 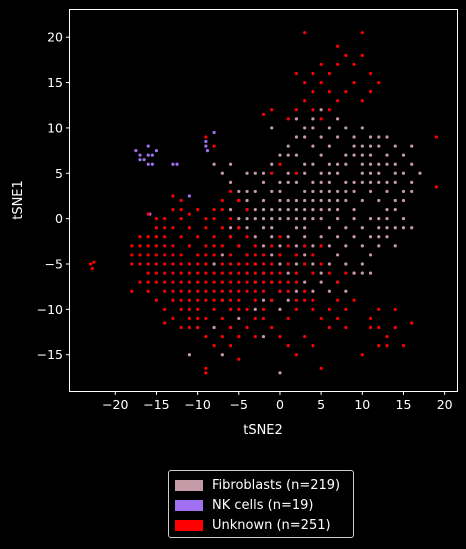 I want to click on legend-swatch-nk-cells, so click(x=189, y=505).